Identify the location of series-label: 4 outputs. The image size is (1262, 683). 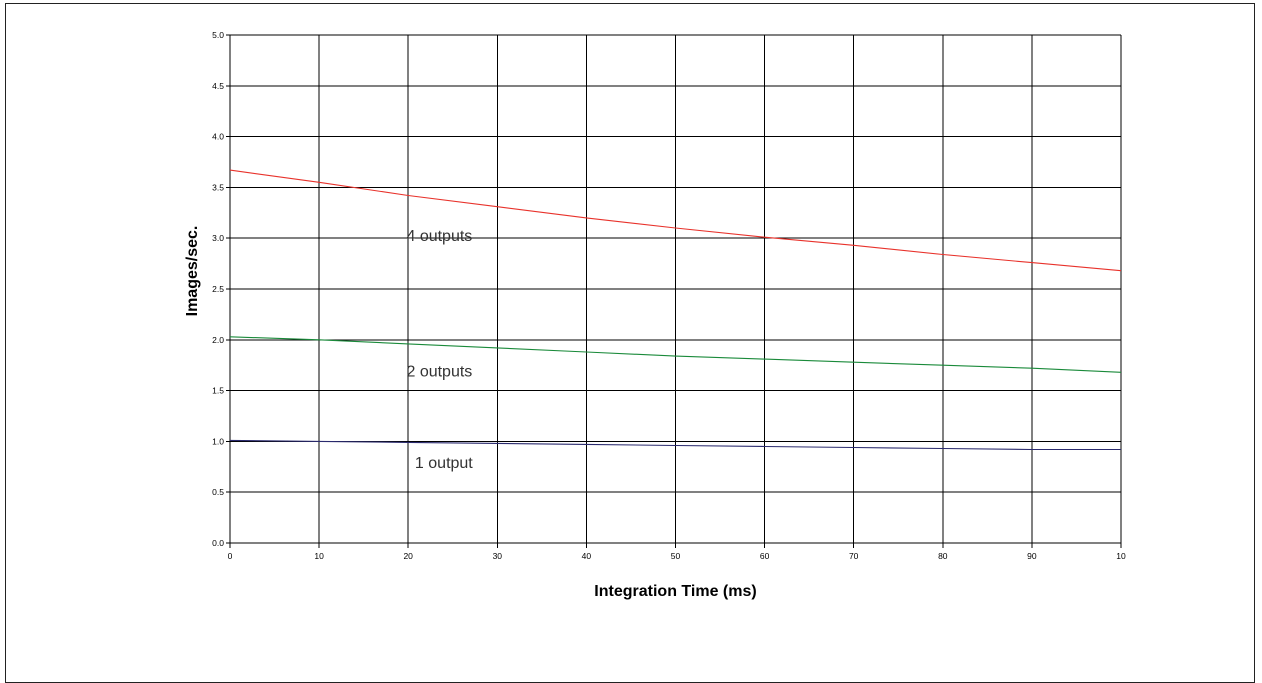
(439, 236).